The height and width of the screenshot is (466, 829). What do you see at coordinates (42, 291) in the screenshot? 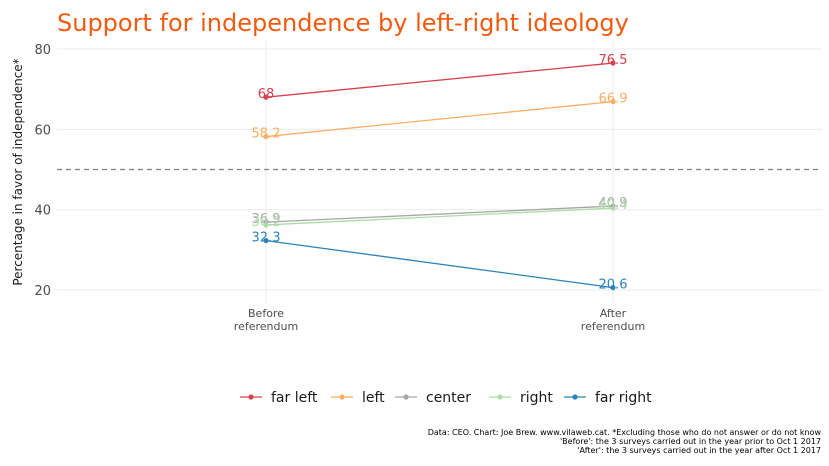
I see `y-tick-label: 20` at bounding box center [42, 291].